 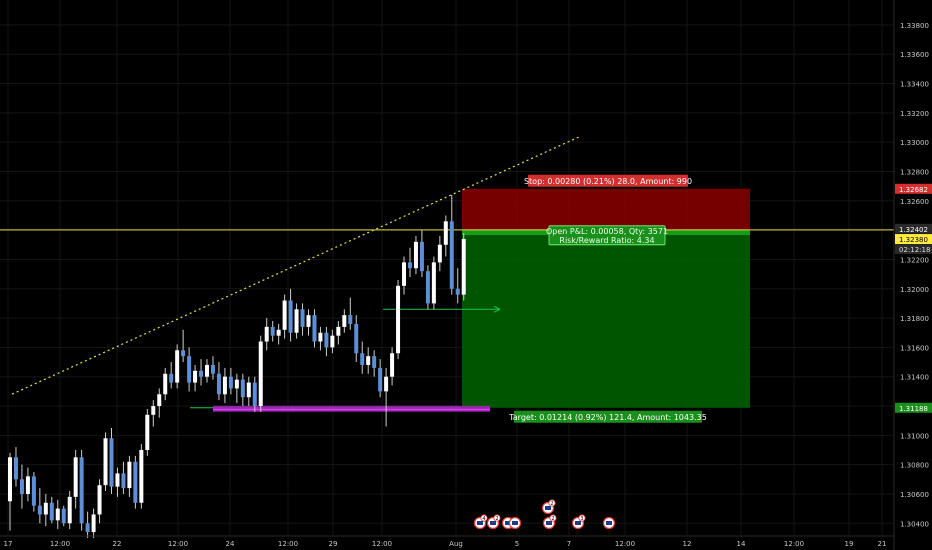 I want to click on flag-event-icon: 4, so click(x=480, y=522).